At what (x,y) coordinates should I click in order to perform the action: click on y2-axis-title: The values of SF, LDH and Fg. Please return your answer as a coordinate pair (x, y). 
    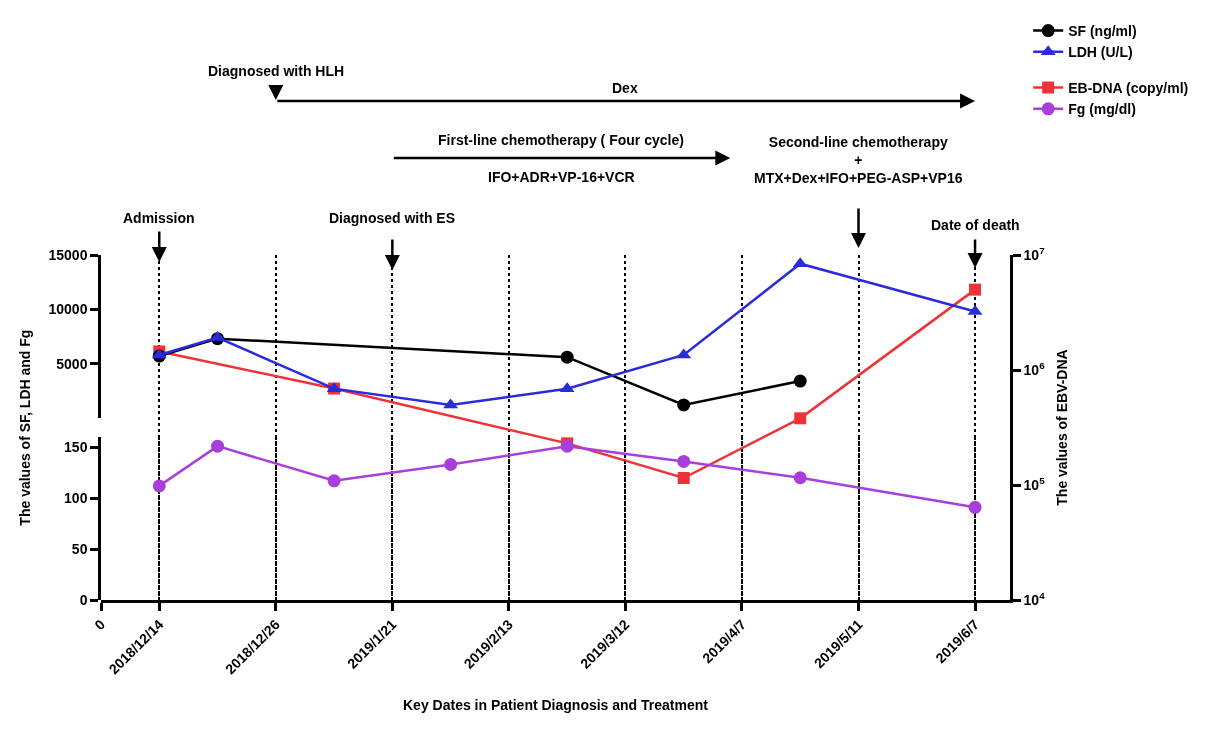
    Looking at the image, I should click on (24, 427).